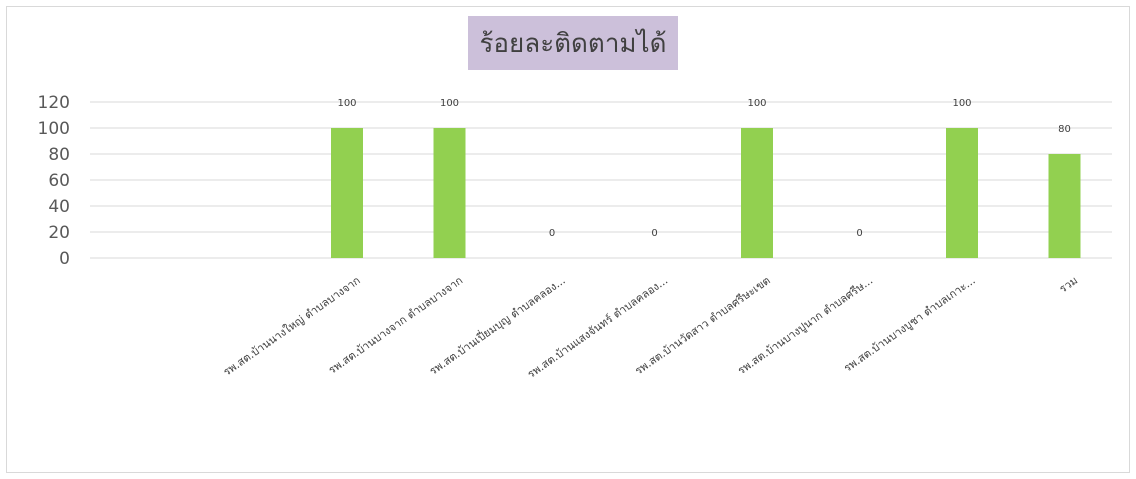 This screenshot has height=479, width=1136. I want to click on y-tick-label: 120, so click(54, 103).